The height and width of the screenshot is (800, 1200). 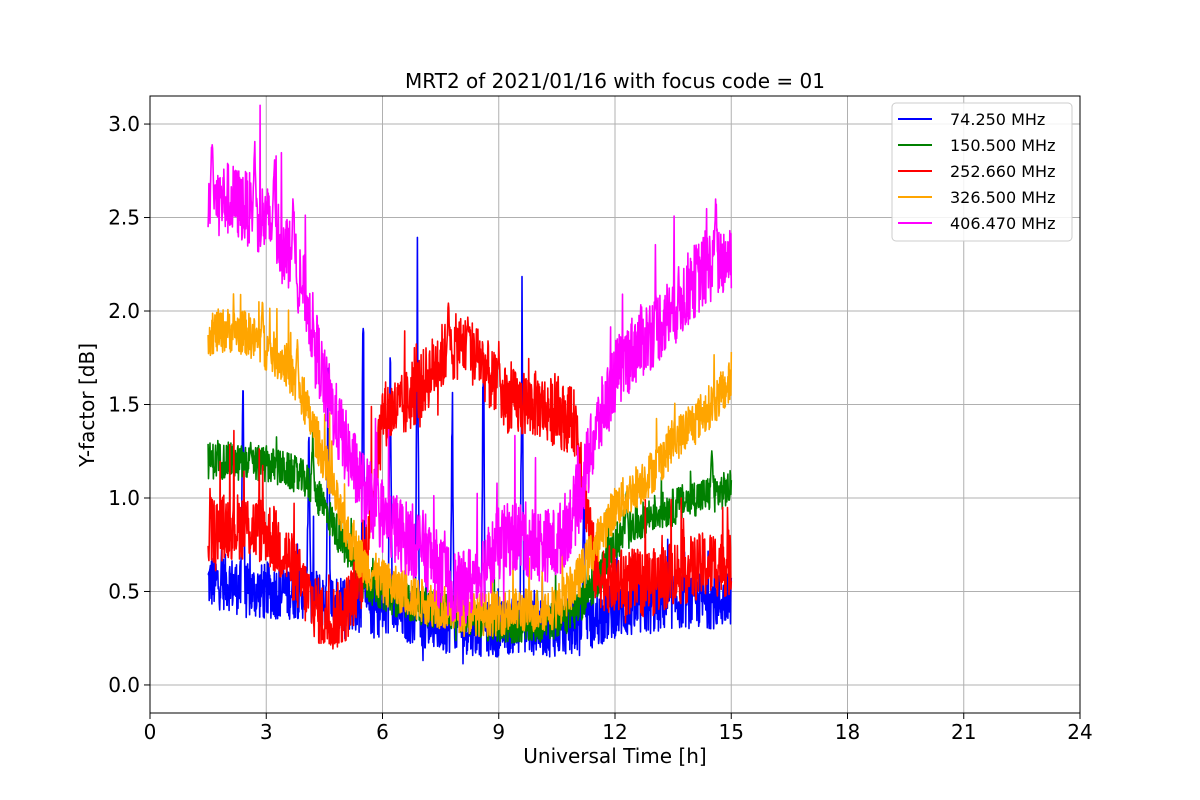 What do you see at coordinates (1002, 171) in the screenshot?
I see `legend-label-2: 252.660 MHz` at bounding box center [1002, 171].